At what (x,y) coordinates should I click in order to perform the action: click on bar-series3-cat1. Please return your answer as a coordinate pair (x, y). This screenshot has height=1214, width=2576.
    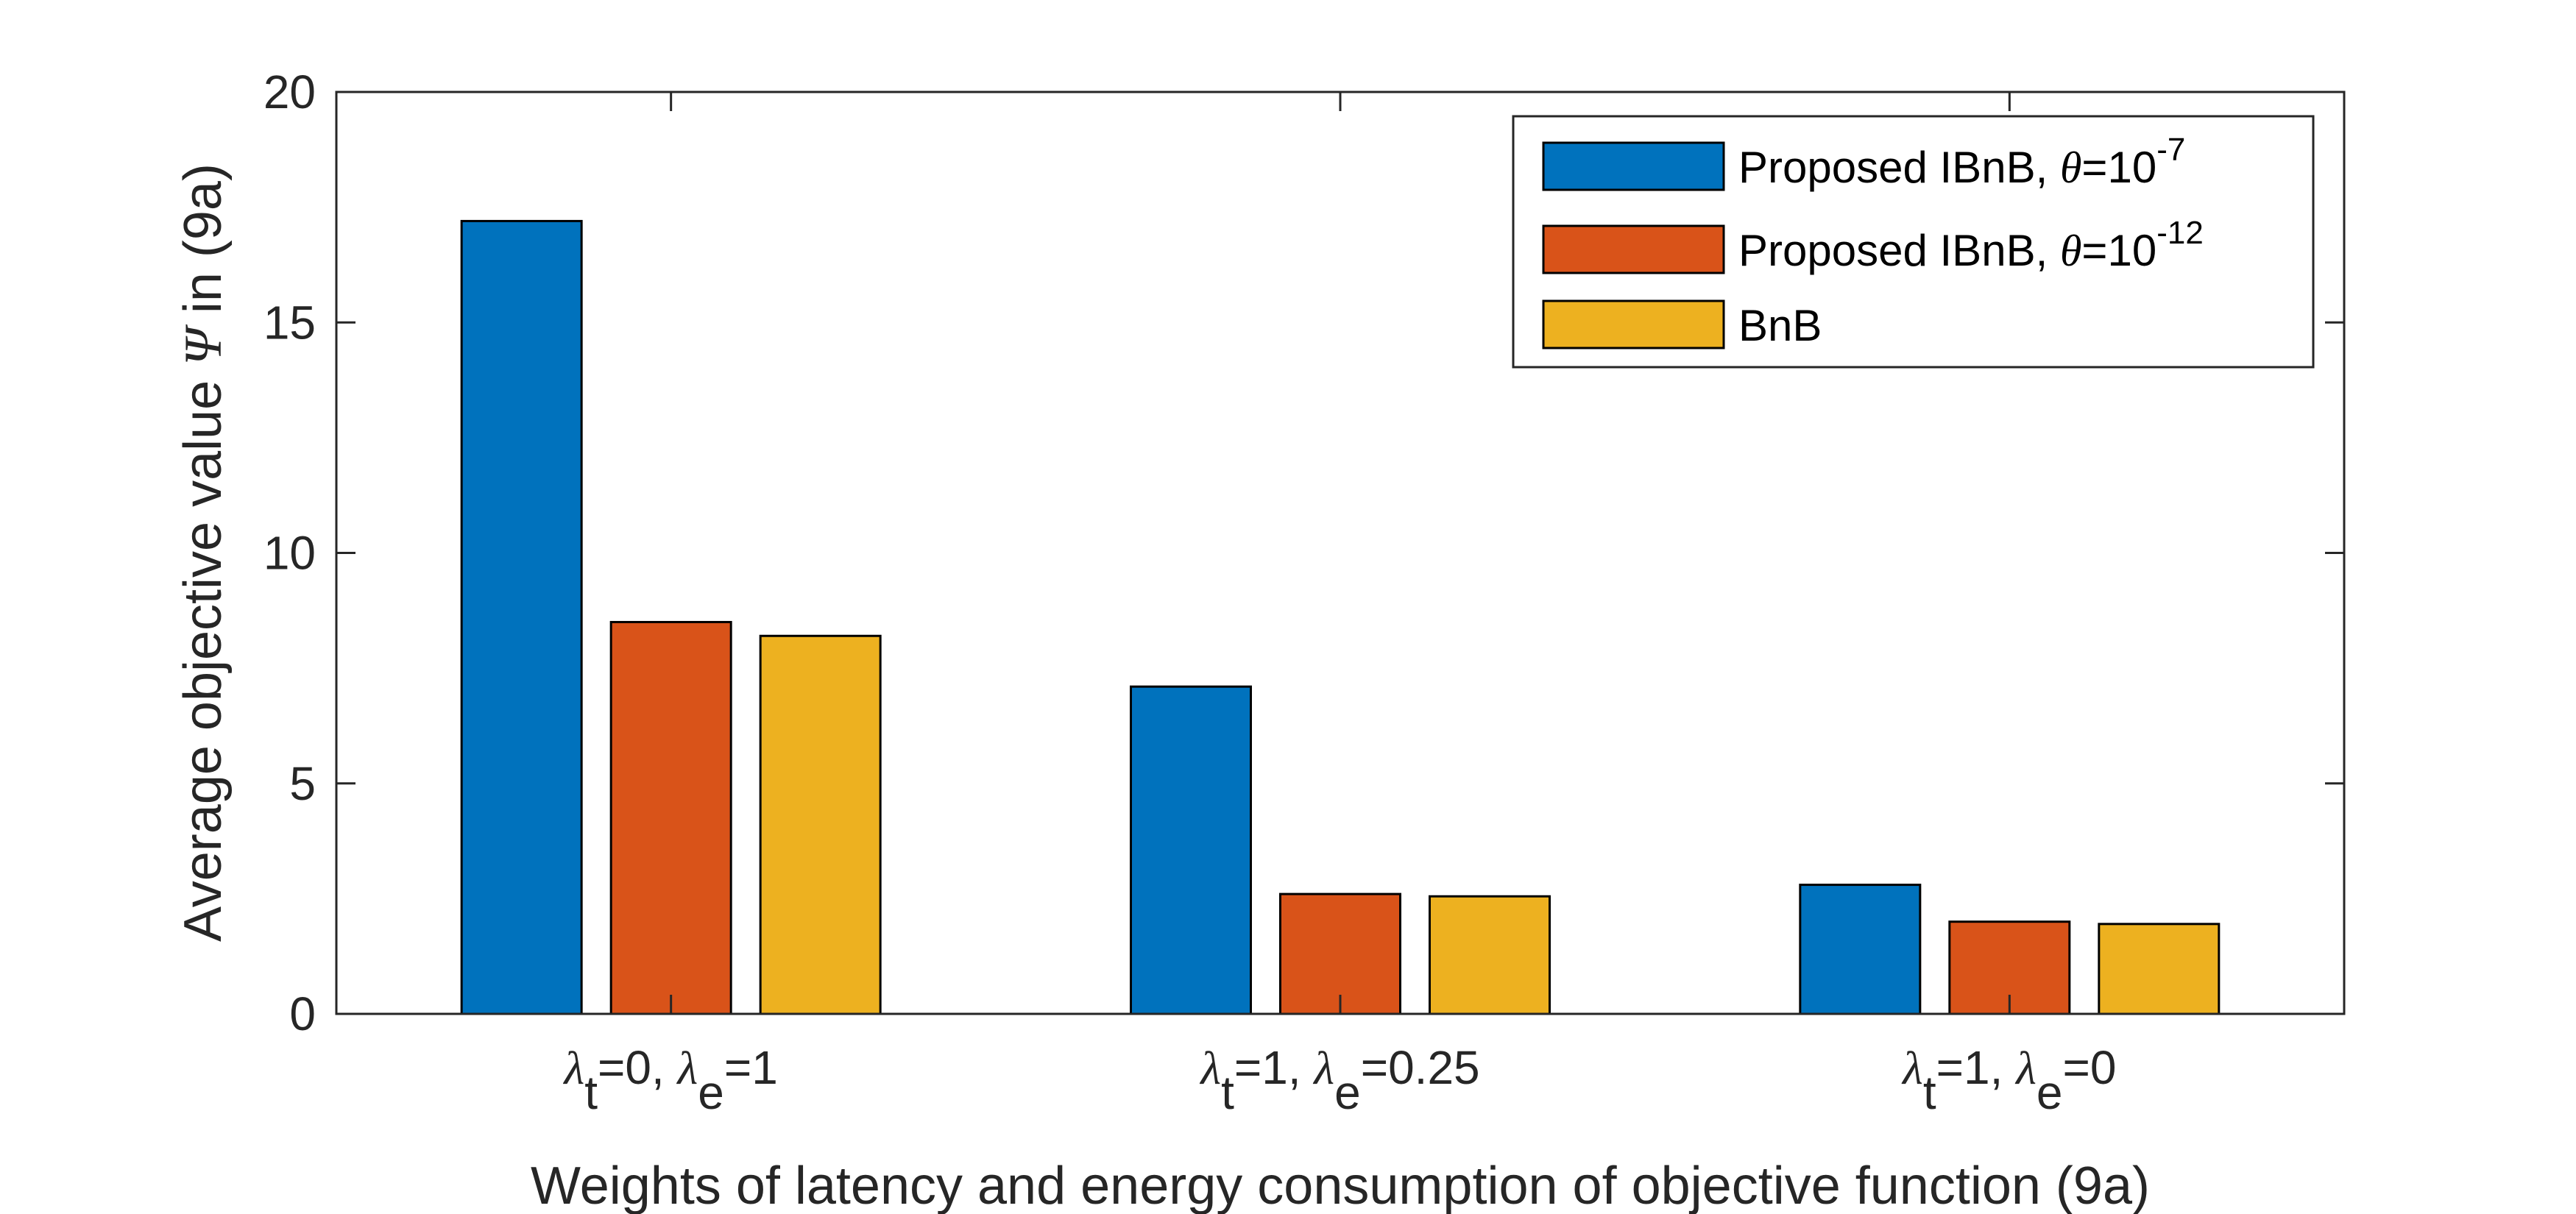
    Looking at the image, I should click on (820, 824).